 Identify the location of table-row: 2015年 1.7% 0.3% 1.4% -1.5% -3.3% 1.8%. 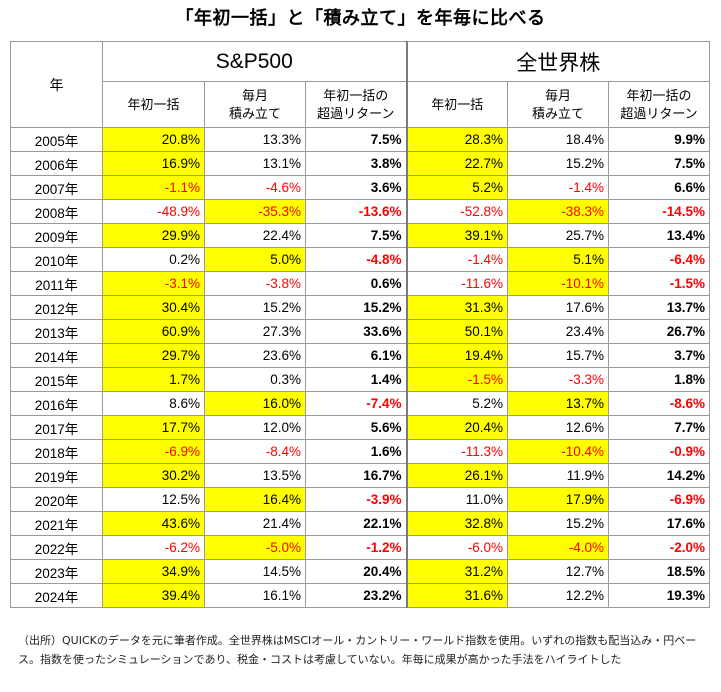
(360, 379).